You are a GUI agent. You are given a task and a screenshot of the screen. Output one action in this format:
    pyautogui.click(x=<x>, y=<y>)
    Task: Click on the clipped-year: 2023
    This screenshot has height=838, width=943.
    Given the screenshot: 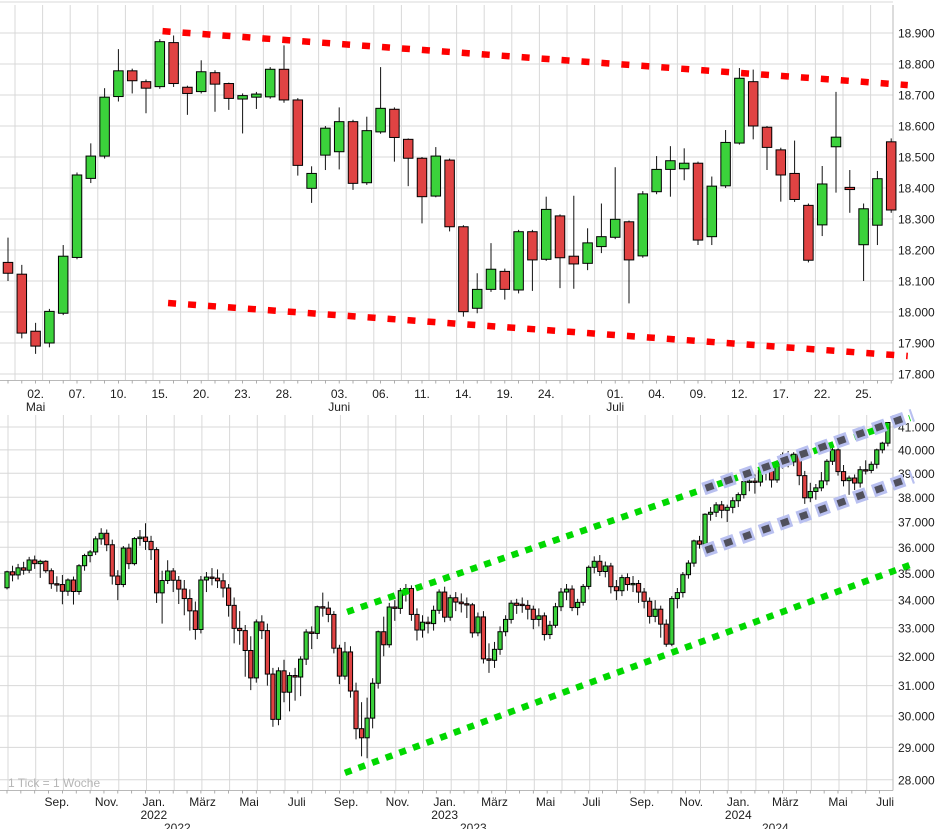 What is the action you would take?
    pyautogui.click(x=473, y=825)
    